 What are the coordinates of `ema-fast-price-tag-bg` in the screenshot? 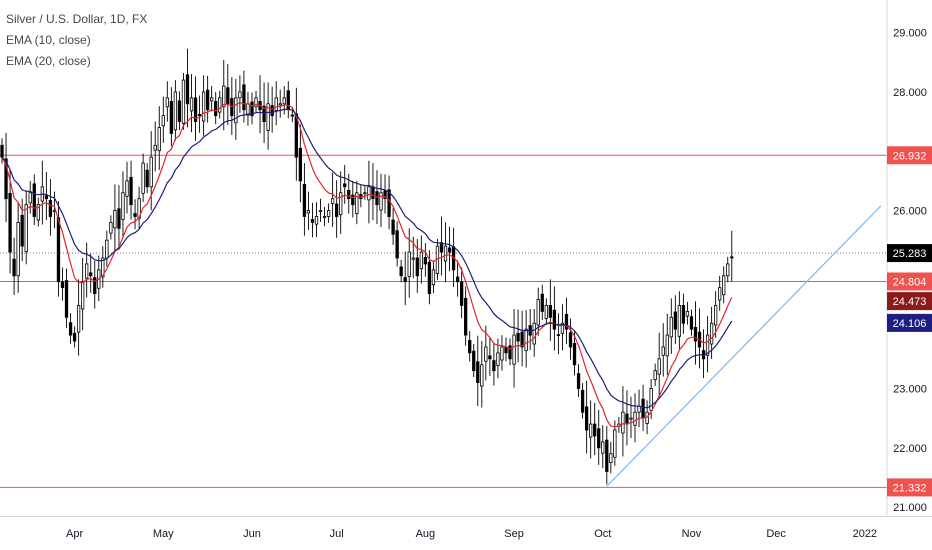 It's located at (909, 301).